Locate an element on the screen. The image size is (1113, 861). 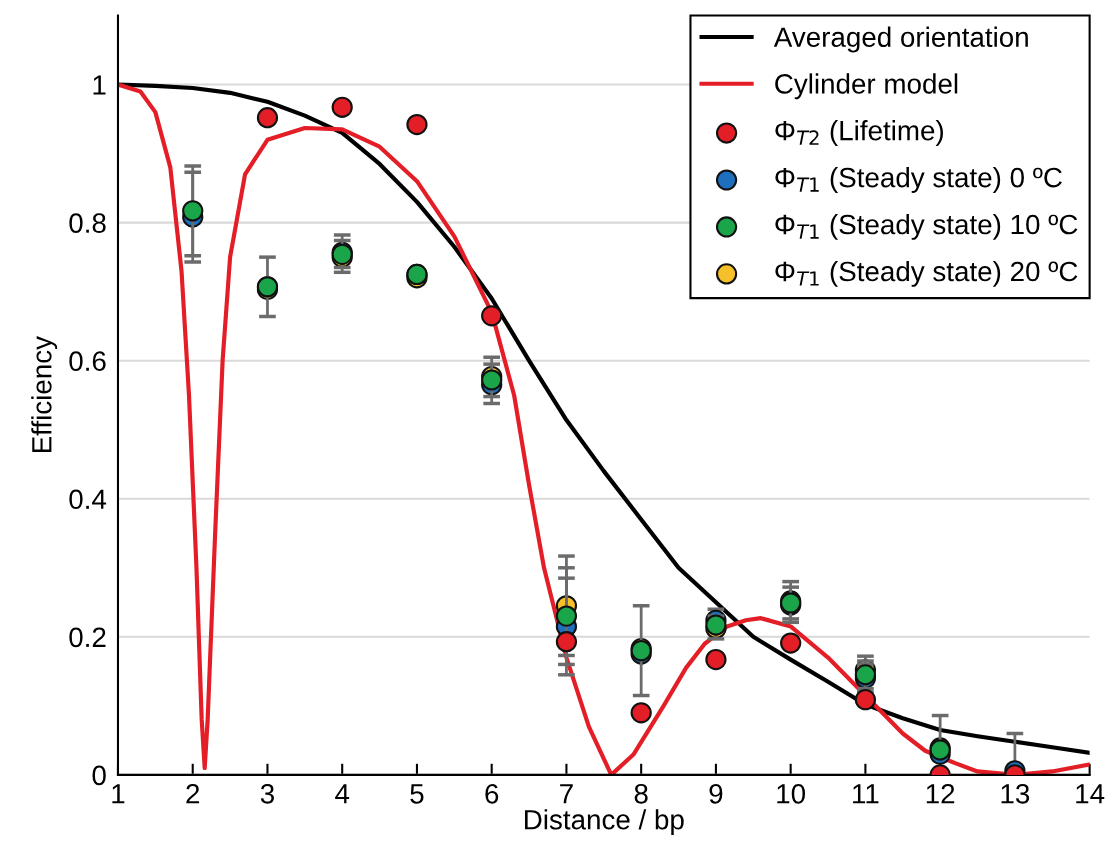
x-tick-label: 3 is located at coordinates (267, 793).